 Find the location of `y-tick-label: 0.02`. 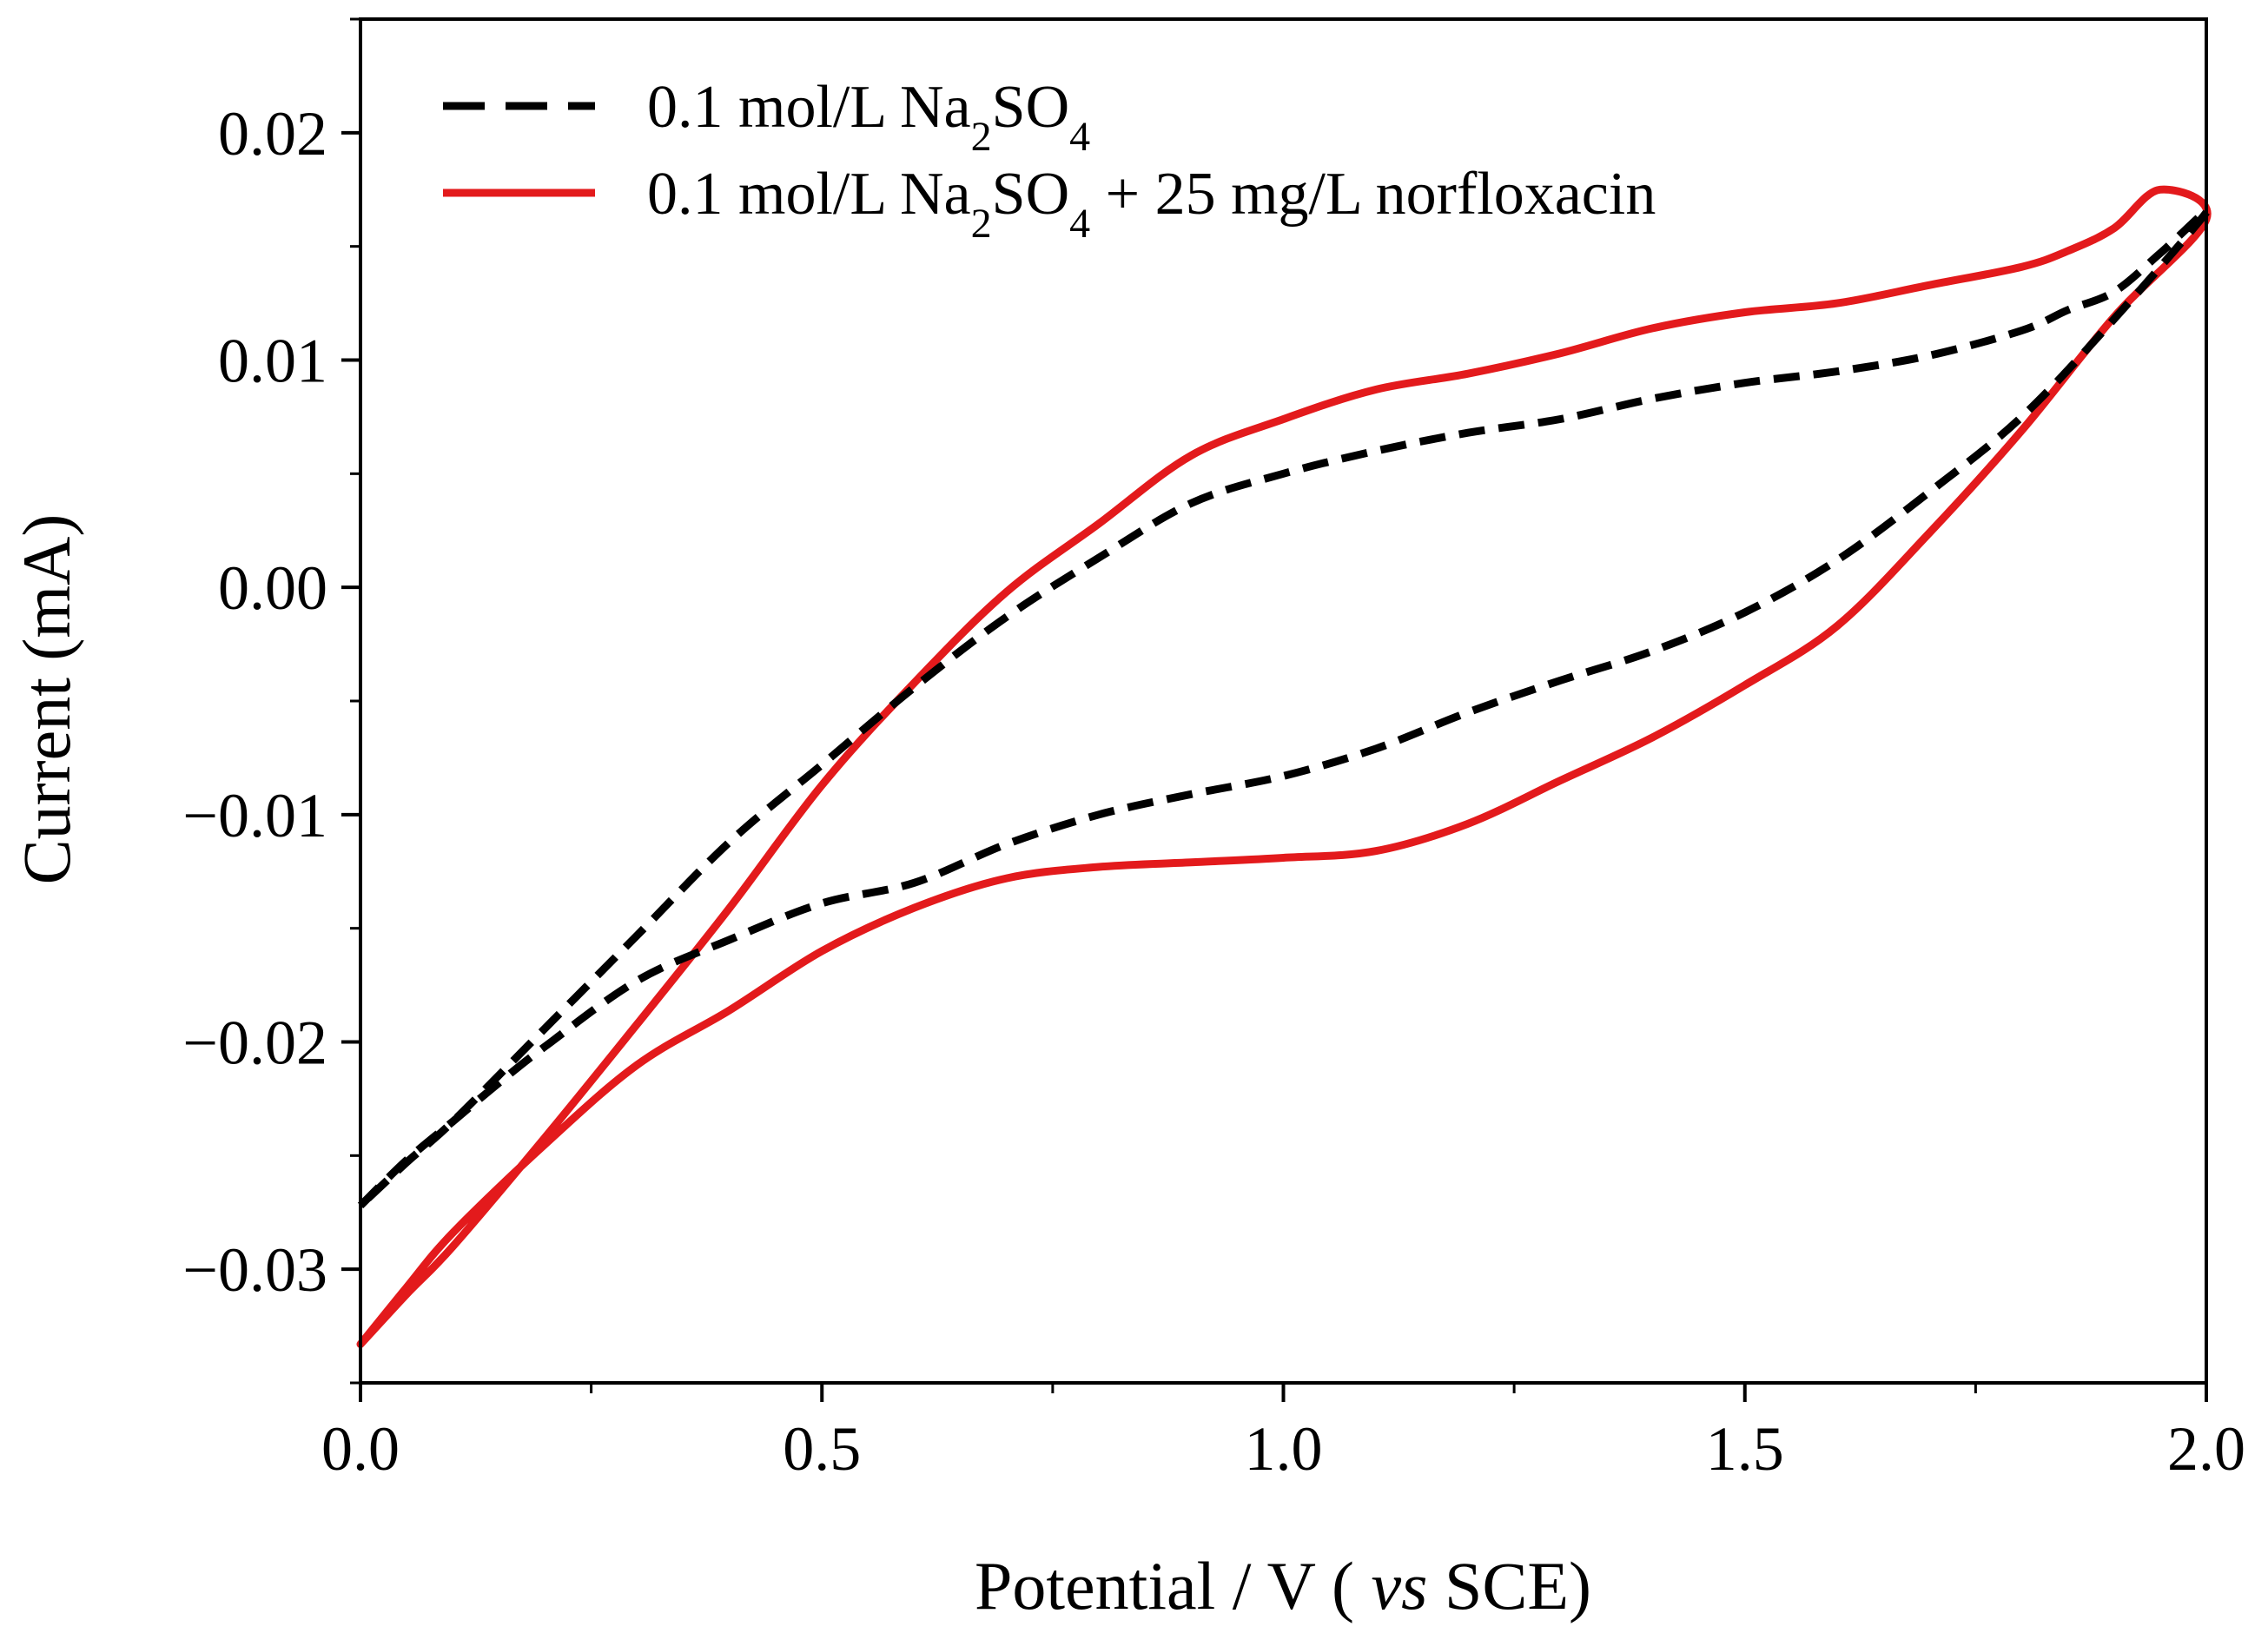

y-tick-label: 0.02 is located at coordinates (272, 134).